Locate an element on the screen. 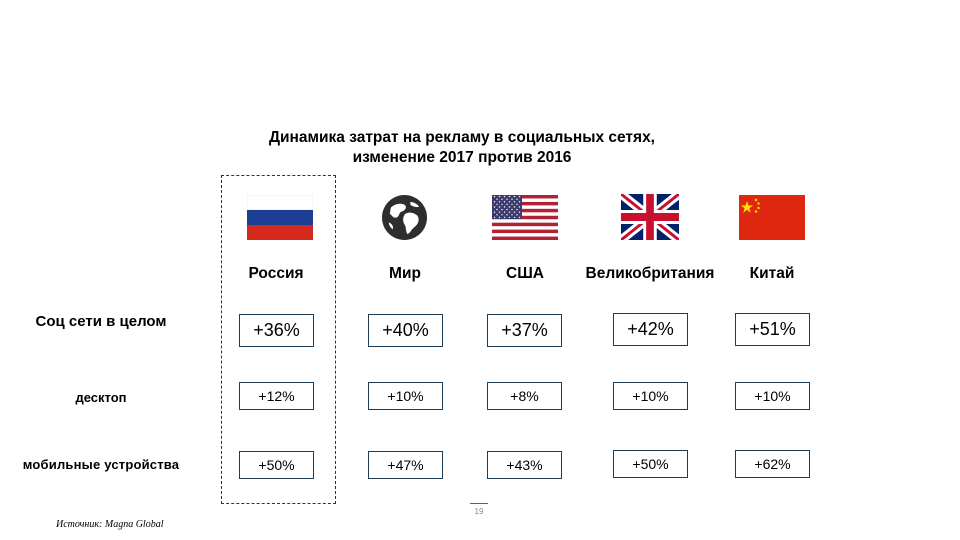 This screenshot has width=960, height=540. uk-flag-icon is located at coordinates (650, 217).